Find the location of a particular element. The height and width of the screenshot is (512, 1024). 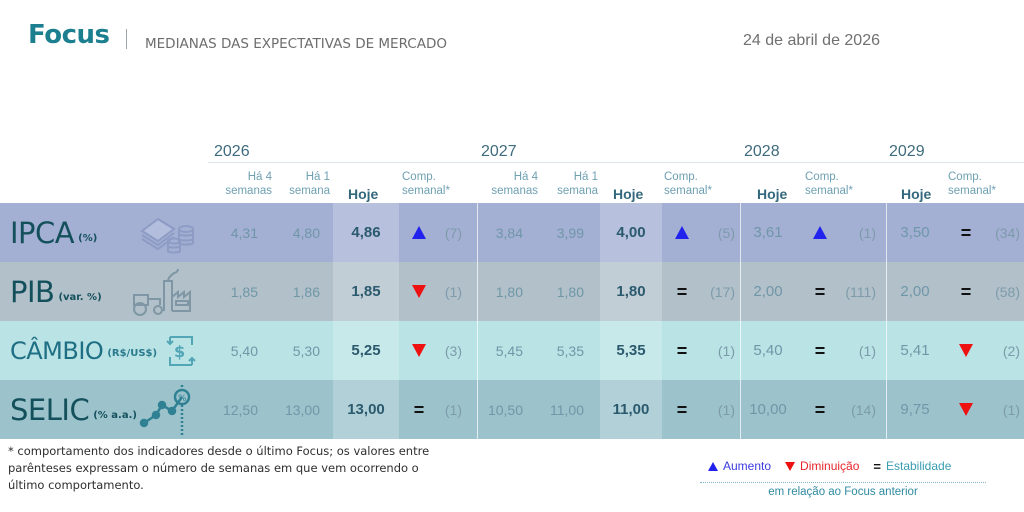

value-ha1-2026: 5,30 is located at coordinates (306, 350).